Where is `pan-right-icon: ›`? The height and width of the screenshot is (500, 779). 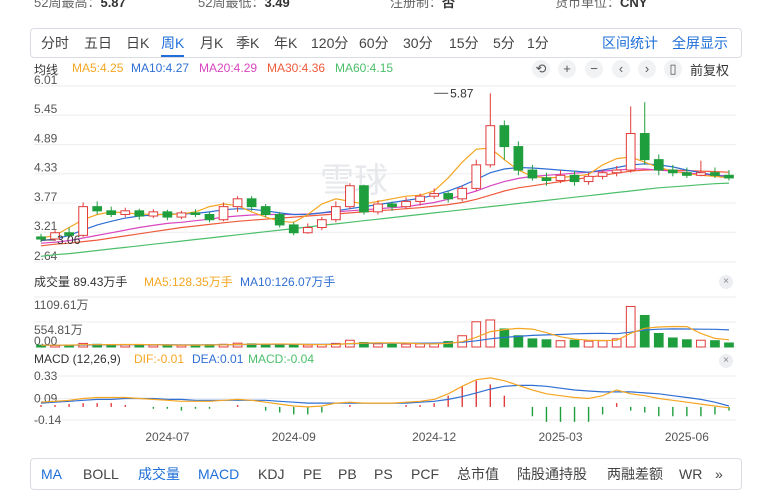
pan-right-icon: › is located at coordinates (647, 69).